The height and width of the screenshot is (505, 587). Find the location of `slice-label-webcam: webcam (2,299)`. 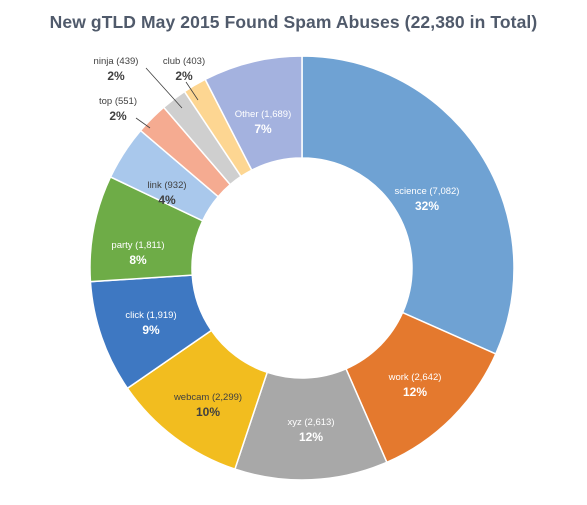

slice-label-webcam: webcam (2,299) is located at coordinates (207, 397).